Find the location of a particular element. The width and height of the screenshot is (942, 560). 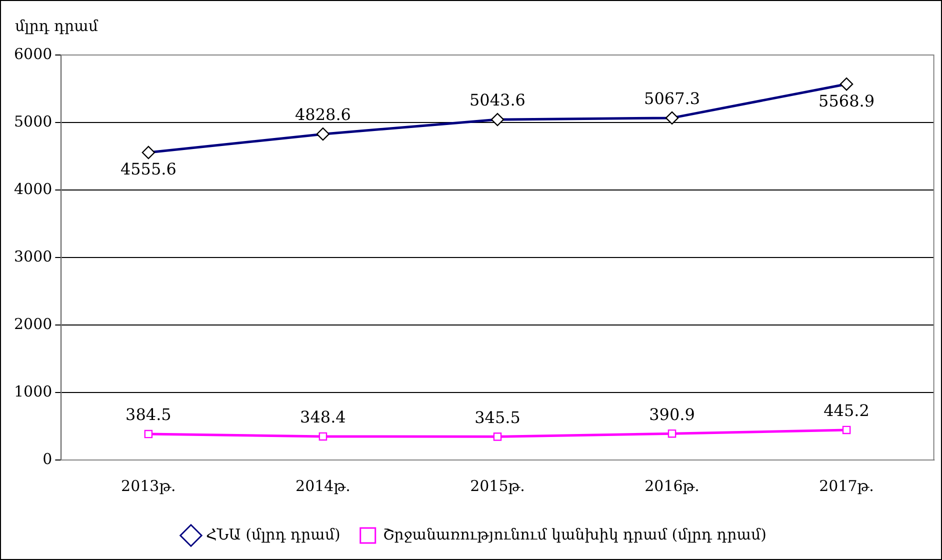

x-tick-label: 2014թ. is located at coordinates (323, 485).